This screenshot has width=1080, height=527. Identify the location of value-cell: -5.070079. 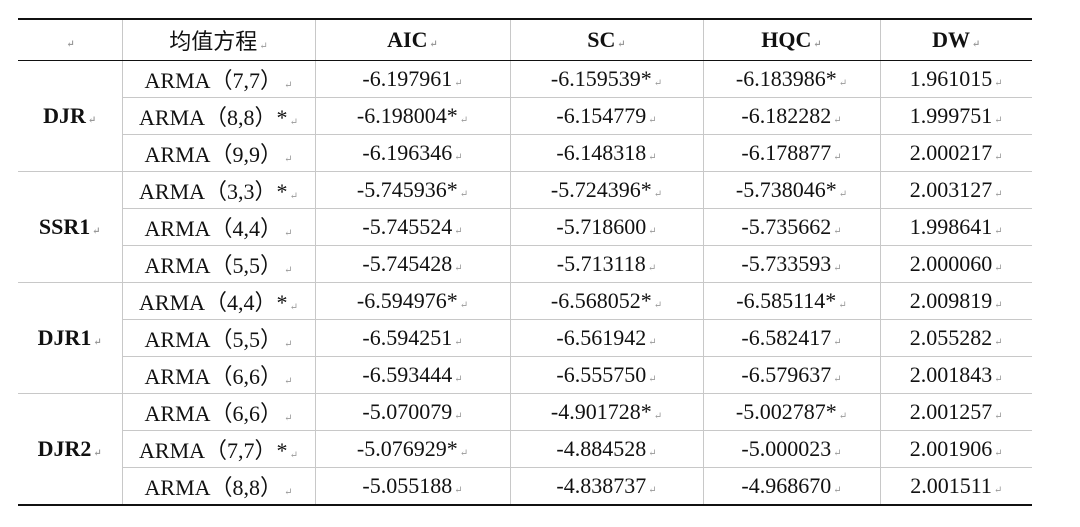
(412, 412).